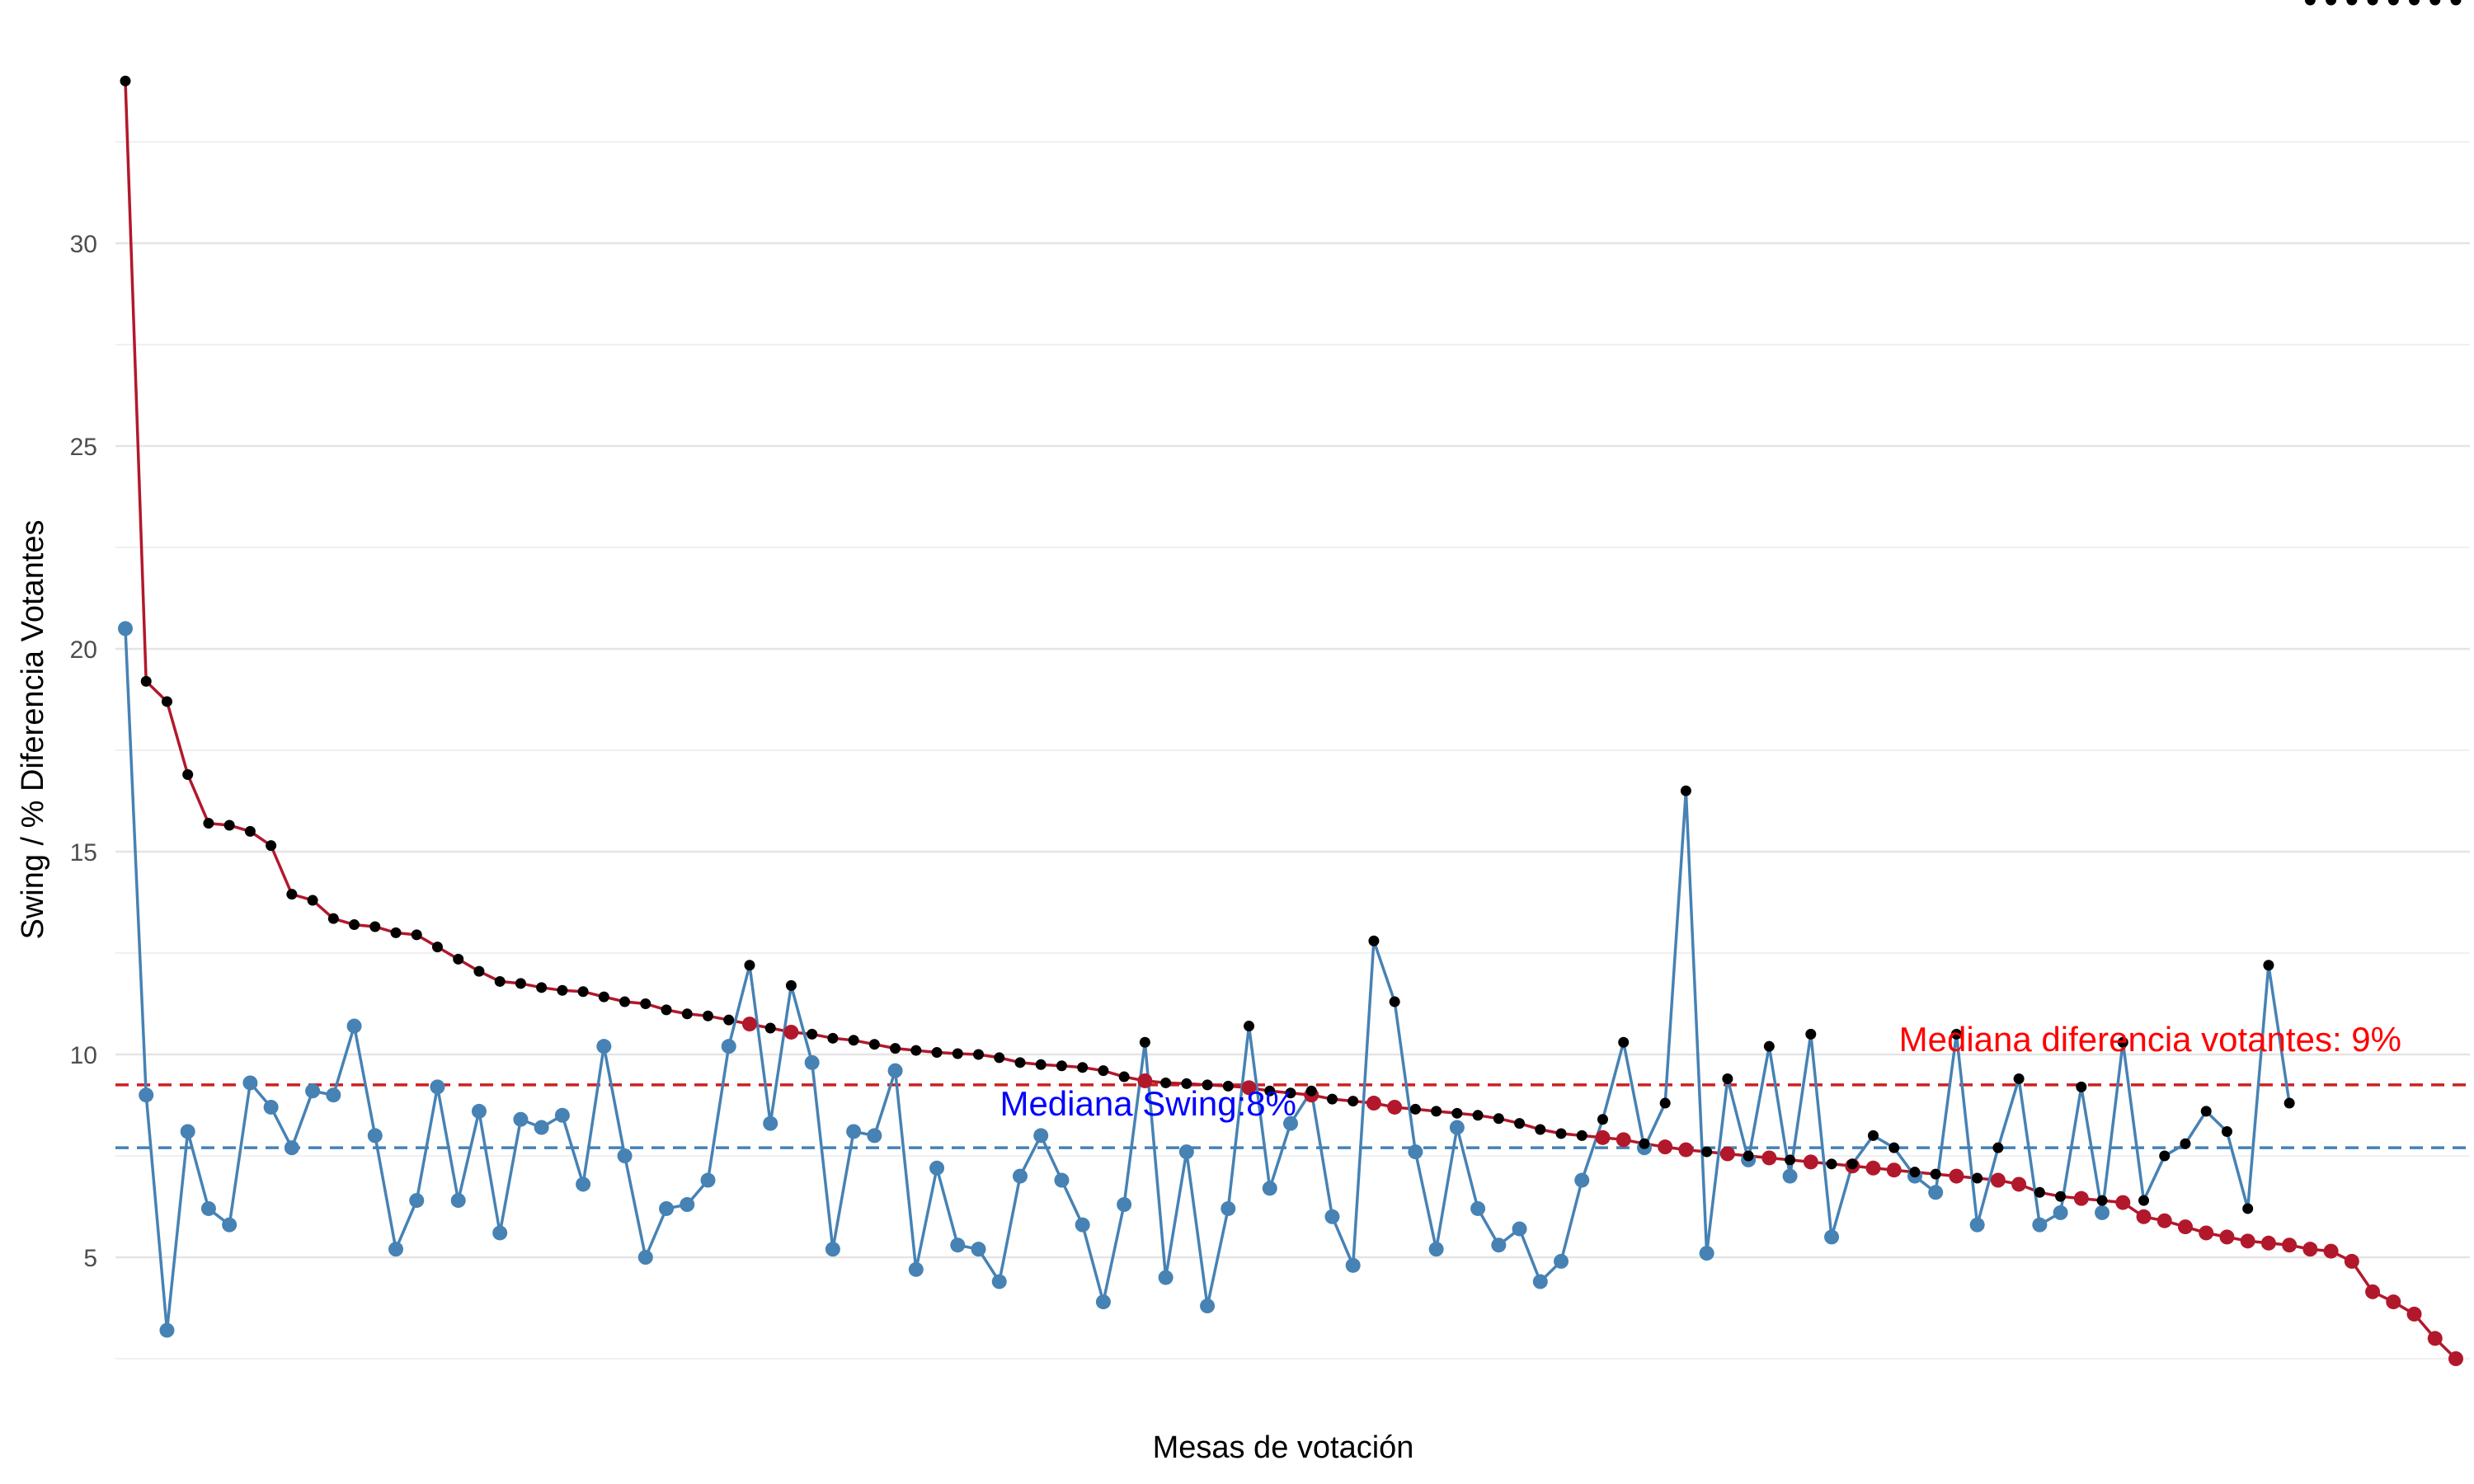 This screenshot has width=2474, height=1484. Describe the element at coordinates (1283, 1447) in the screenshot. I see `x-axis-title: Mesas de votación` at that location.